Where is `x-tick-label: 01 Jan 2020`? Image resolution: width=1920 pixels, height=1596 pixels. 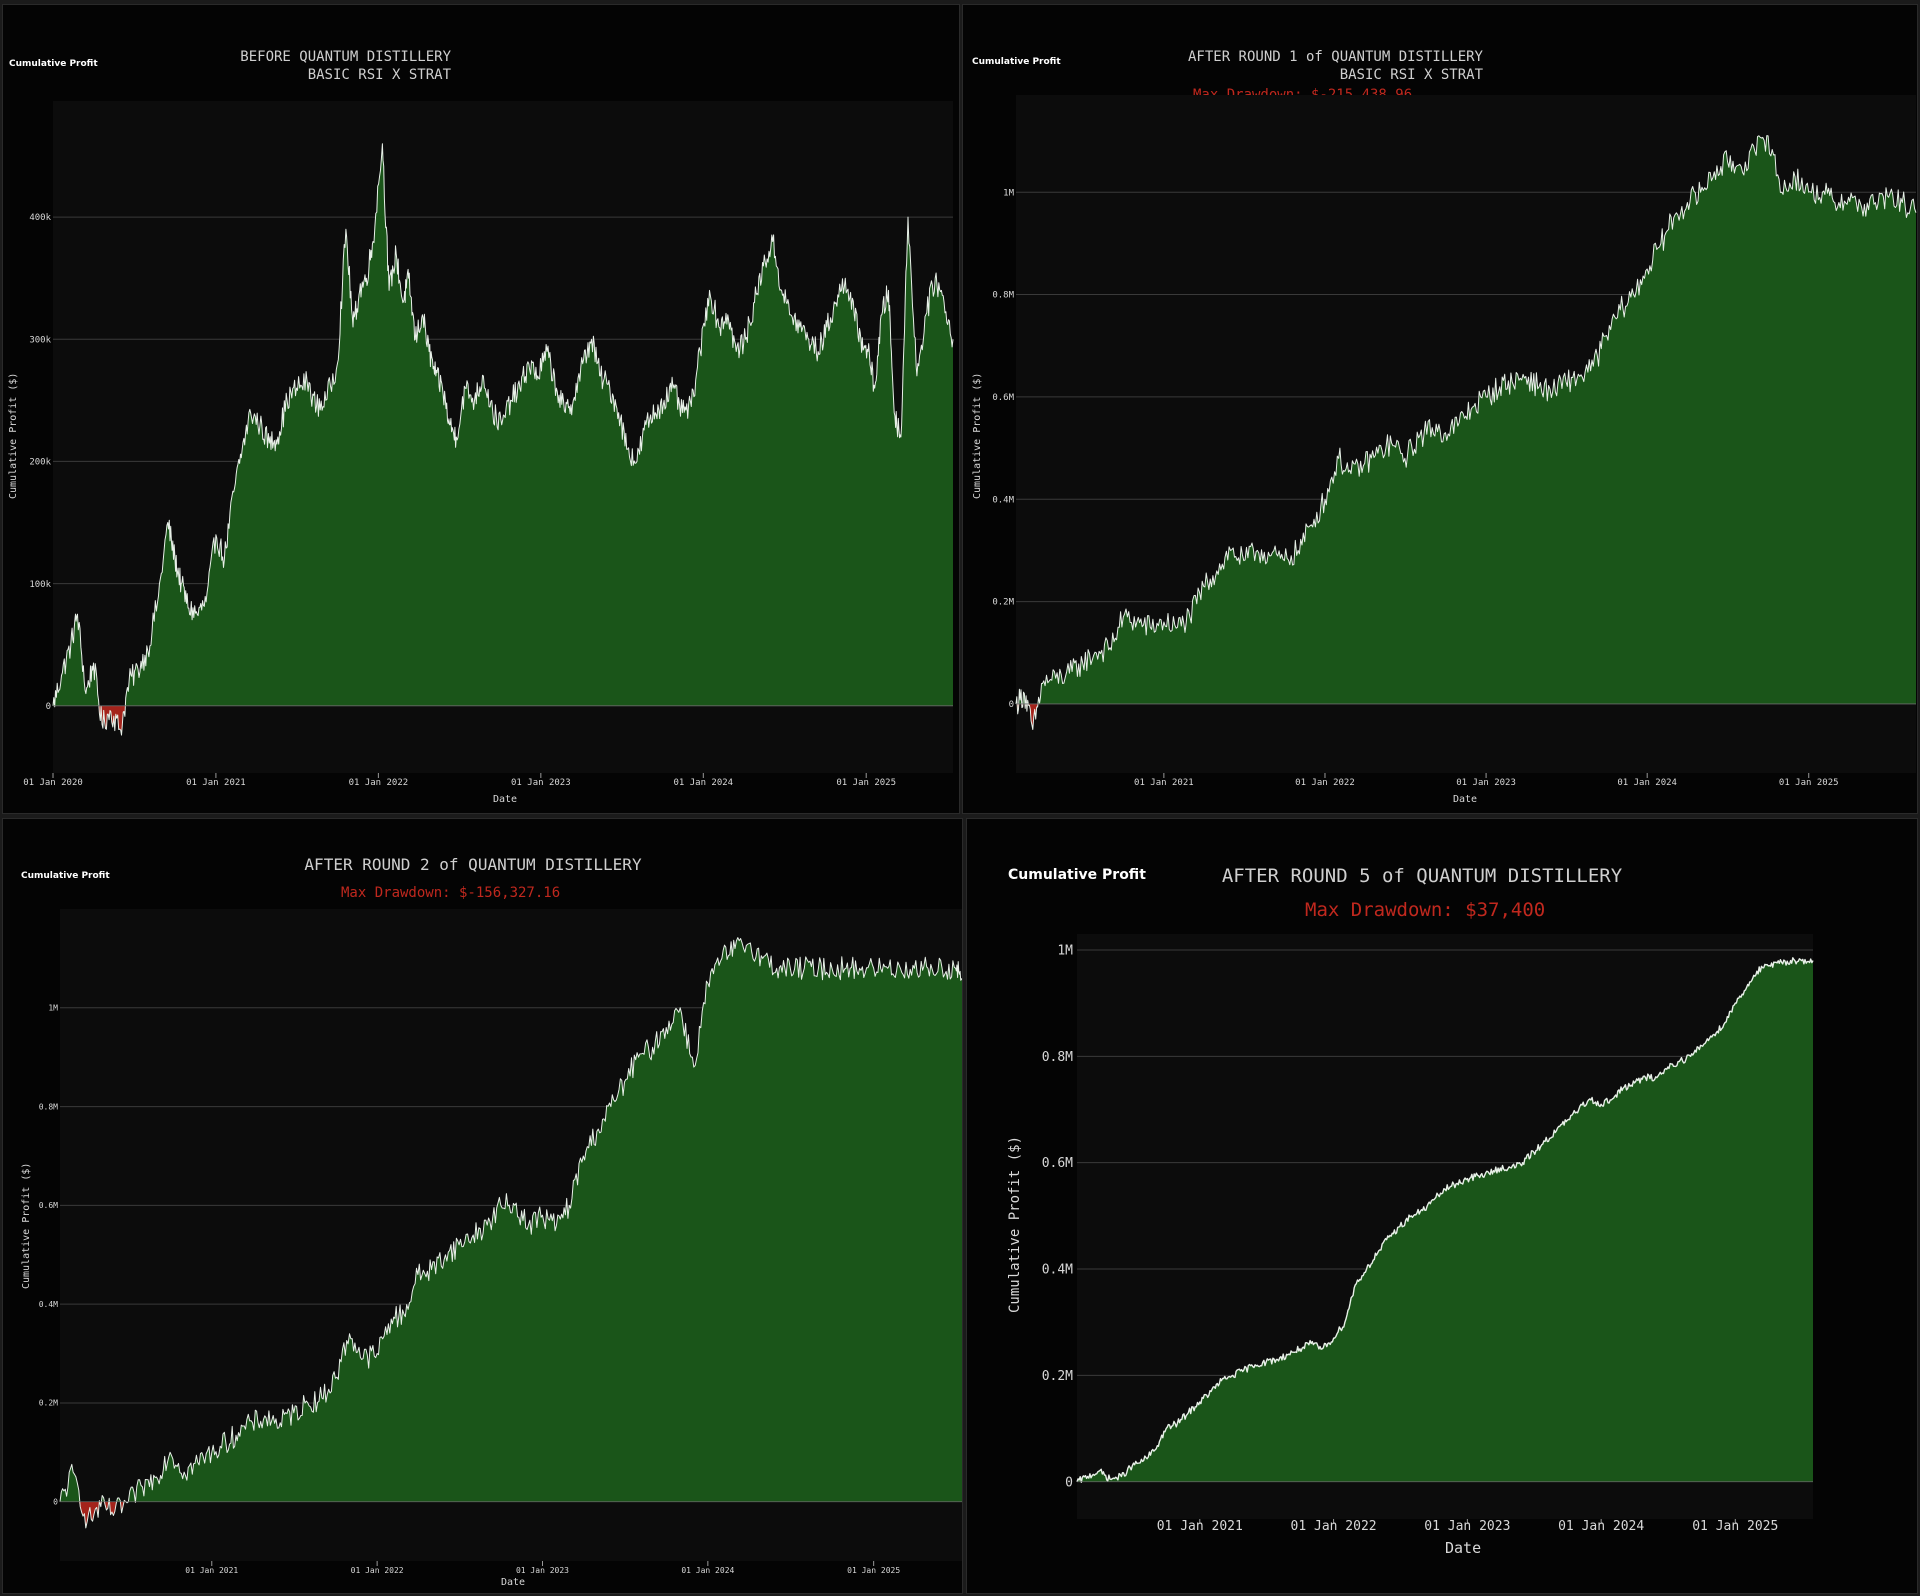
x-tick-label: 01 Jan 2020 is located at coordinates (53, 783).